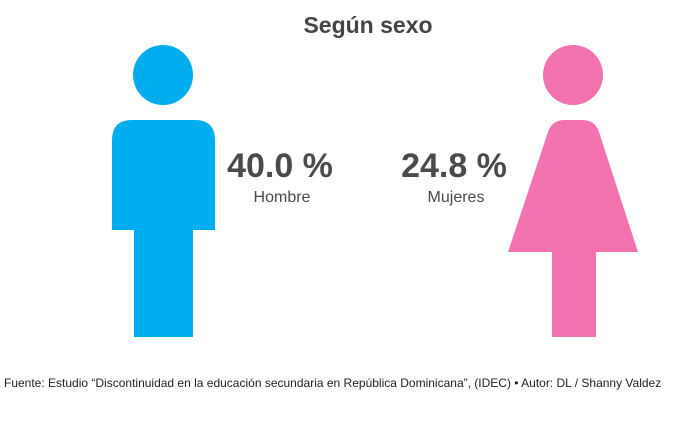  Describe the element at coordinates (454, 166) in the screenshot. I see `percent-label: 24.8 %` at that location.